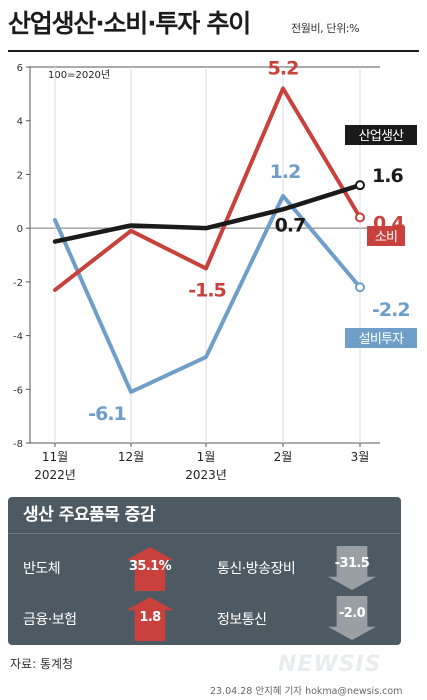 This screenshot has width=427, height=700. I want to click on item-label-finance-insurance: 금융·보험, so click(50, 620).